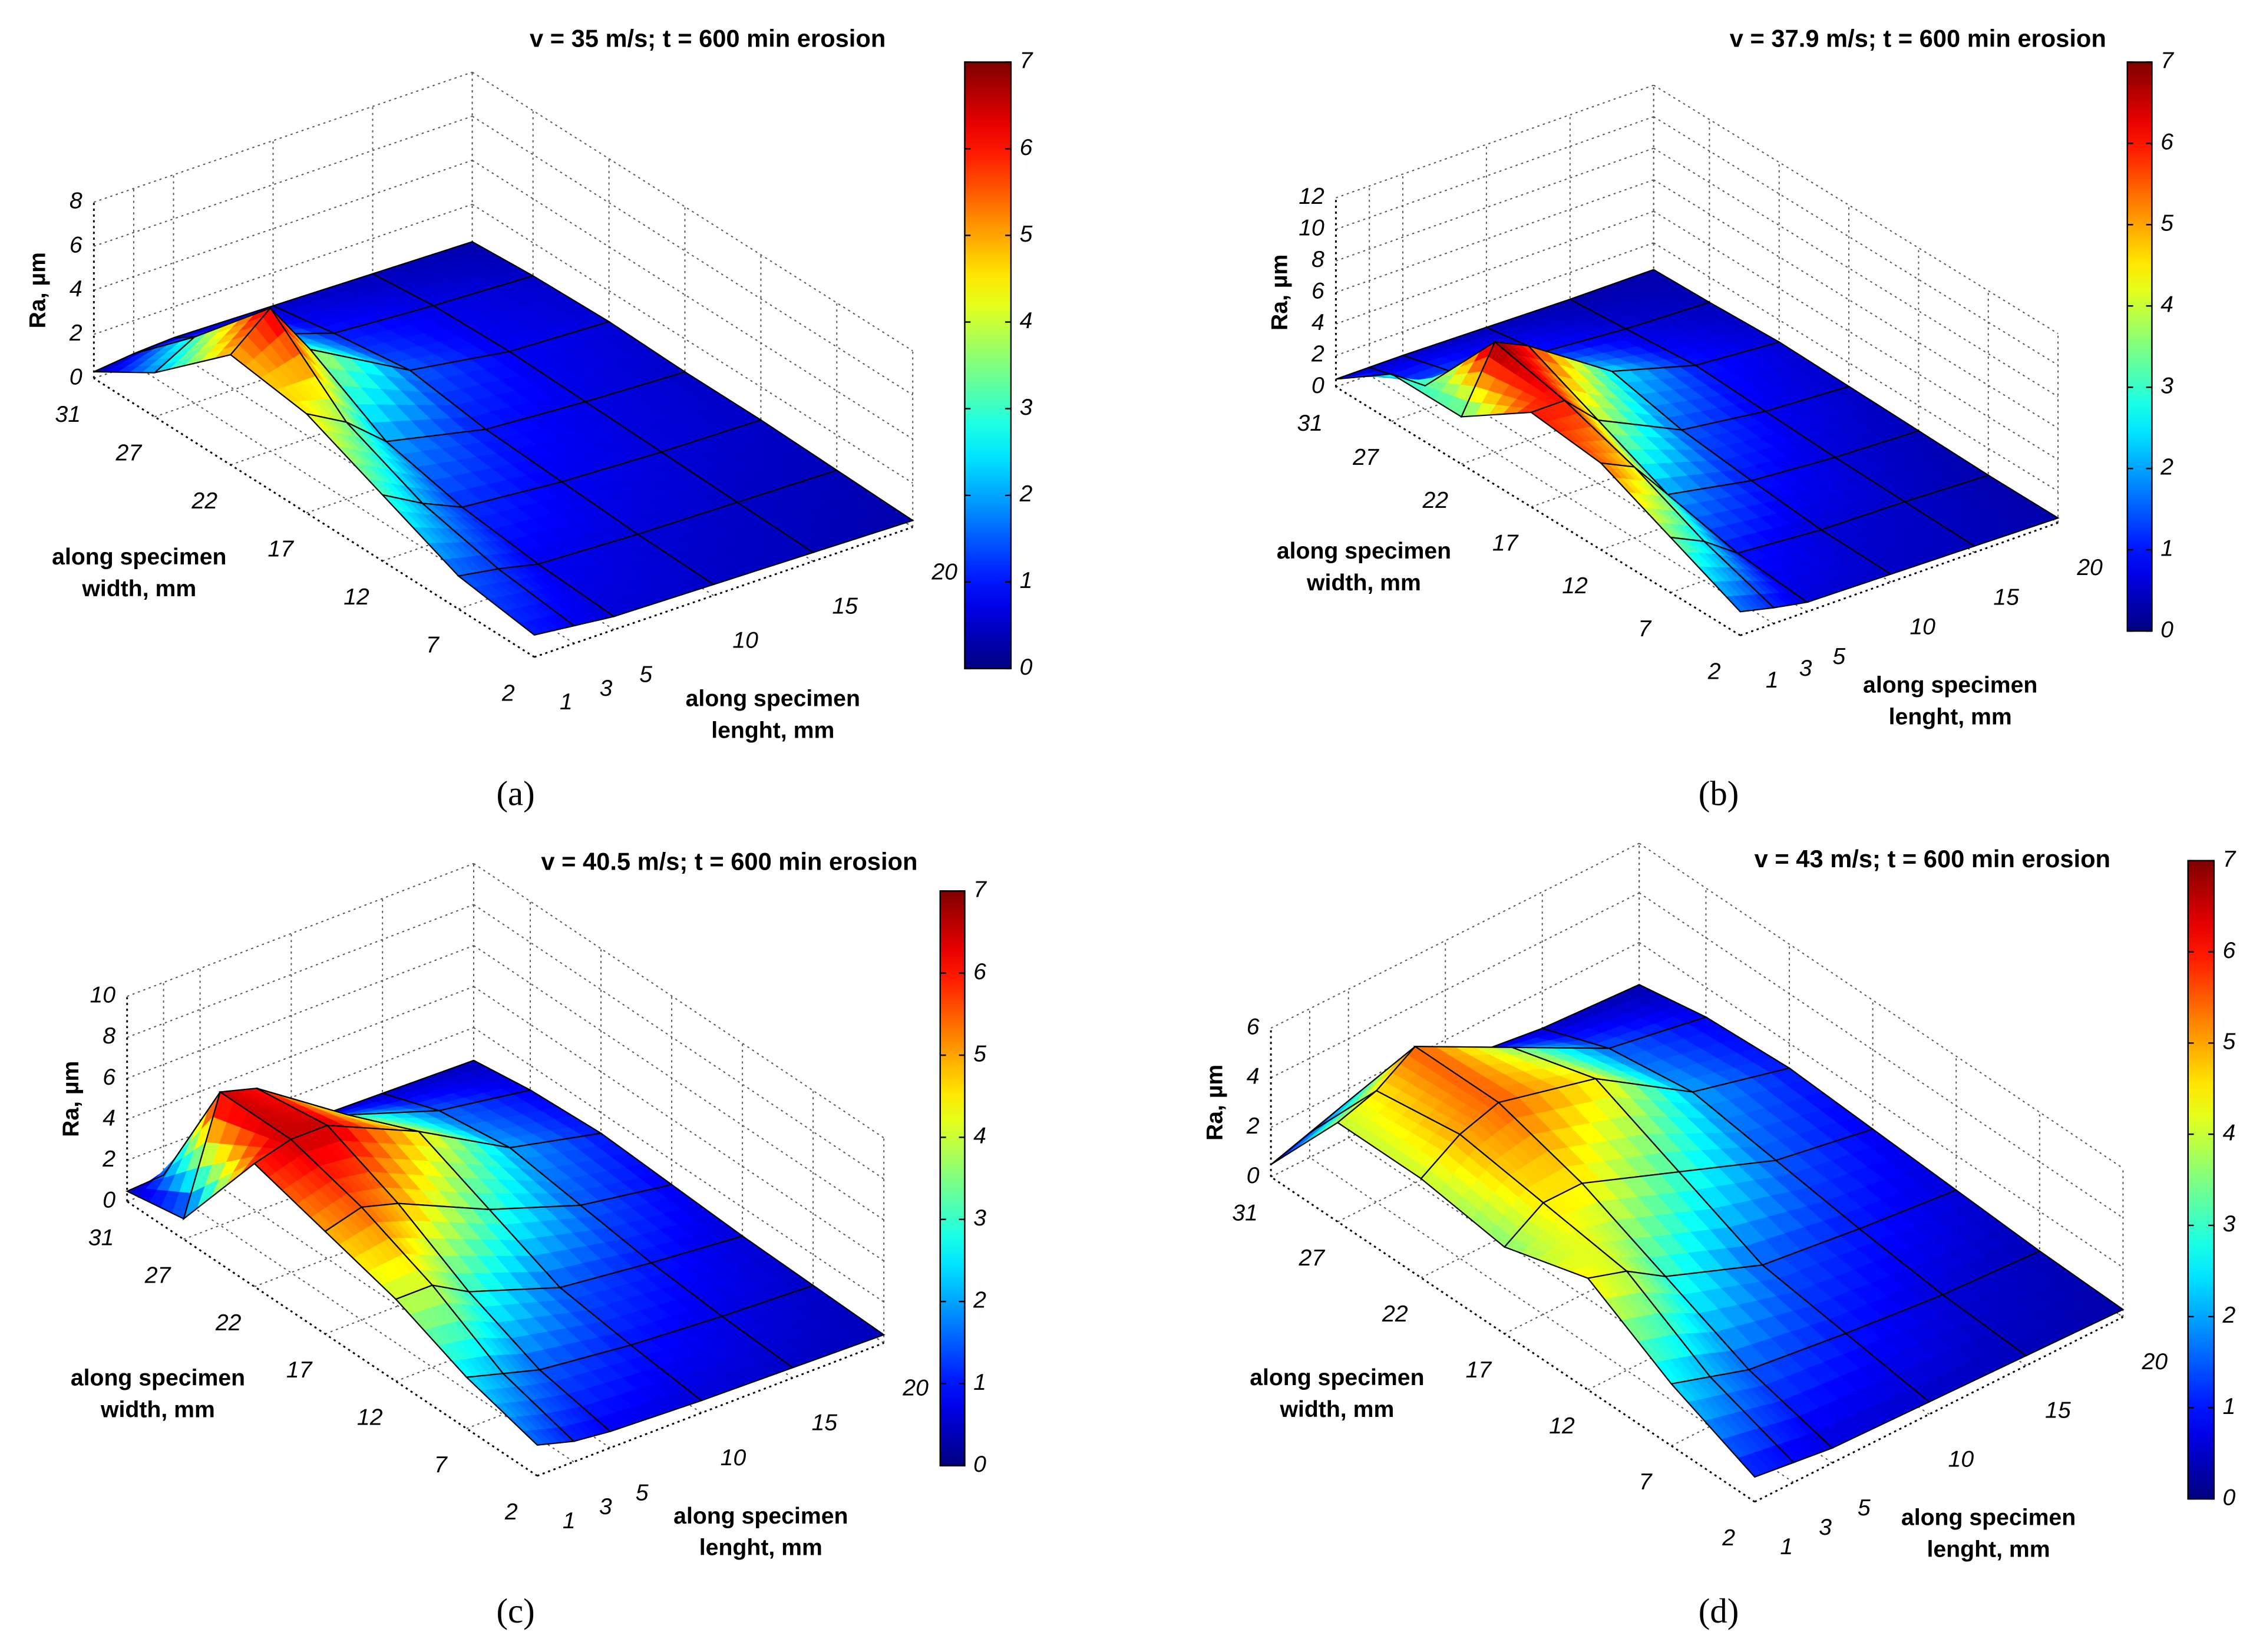 The width and height of the screenshot is (2253, 1652). Describe the element at coordinates (1989, 1517) in the screenshot. I see `x-axis-label: along specimen` at that location.